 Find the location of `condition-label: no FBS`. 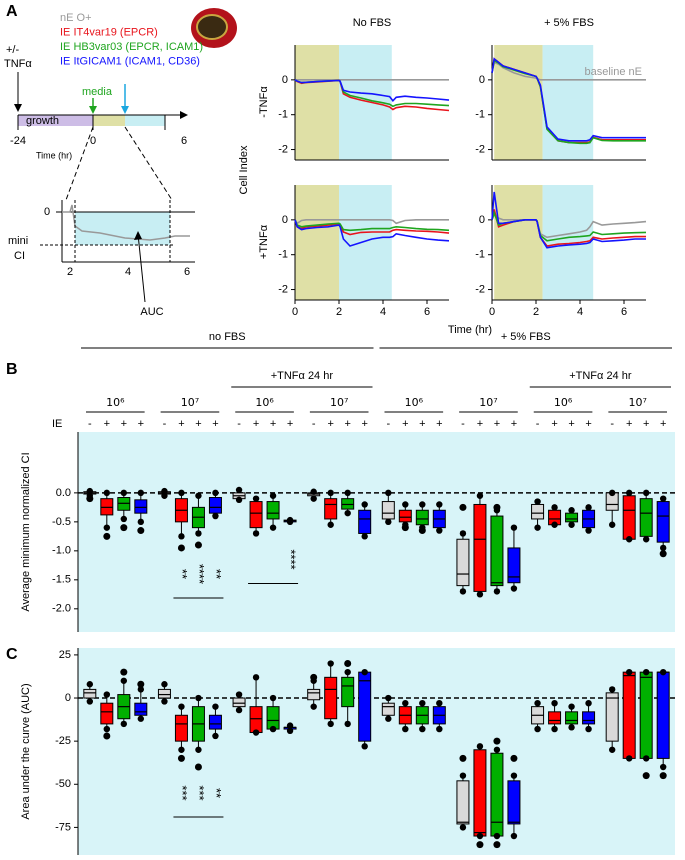

condition-label: no FBS is located at coordinates (227, 337).